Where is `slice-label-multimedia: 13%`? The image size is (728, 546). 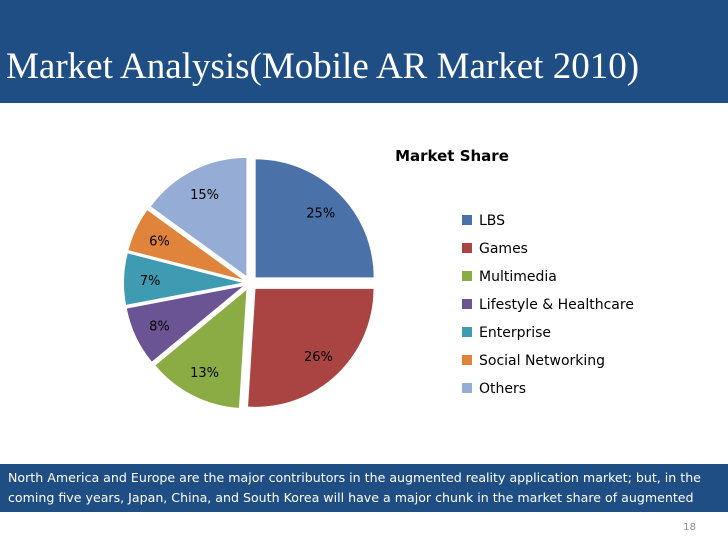
slice-label-multimedia: 13% is located at coordinates (204, 373).